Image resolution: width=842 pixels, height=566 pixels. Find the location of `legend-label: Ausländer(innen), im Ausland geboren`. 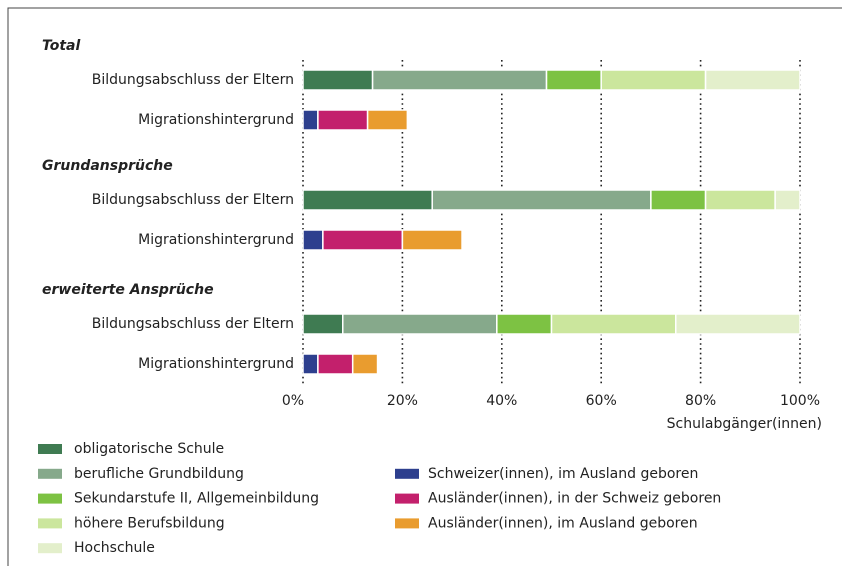

legend-label: Ausländer(innen), im Ausland geboren is located at coordinates (563, 523).